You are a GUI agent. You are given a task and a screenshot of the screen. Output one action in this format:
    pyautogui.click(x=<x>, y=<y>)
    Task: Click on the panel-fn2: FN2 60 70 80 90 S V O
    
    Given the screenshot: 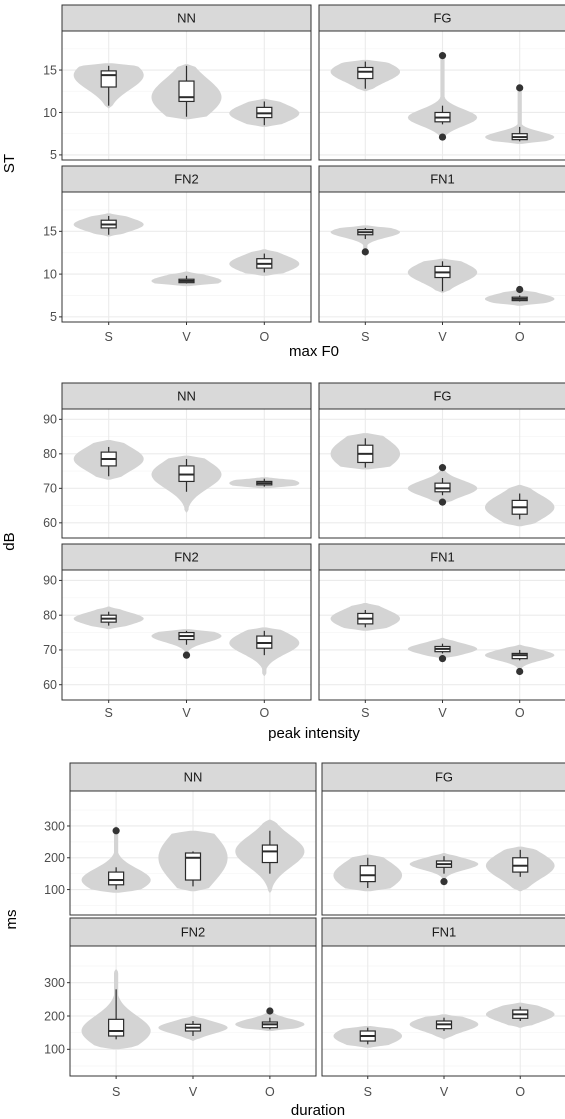 What is the action you would take?
    pyautogui.click(x=177, y=631)
    